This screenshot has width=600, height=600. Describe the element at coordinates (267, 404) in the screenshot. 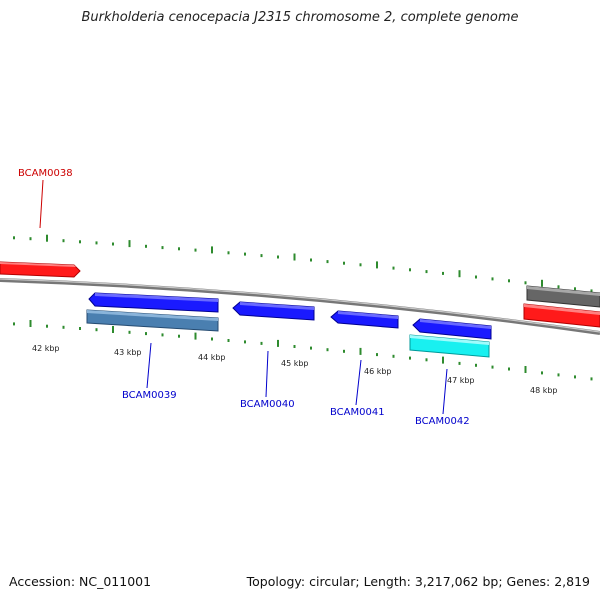

I see `gene-label-bcam0040: BCAM0040` at that location.